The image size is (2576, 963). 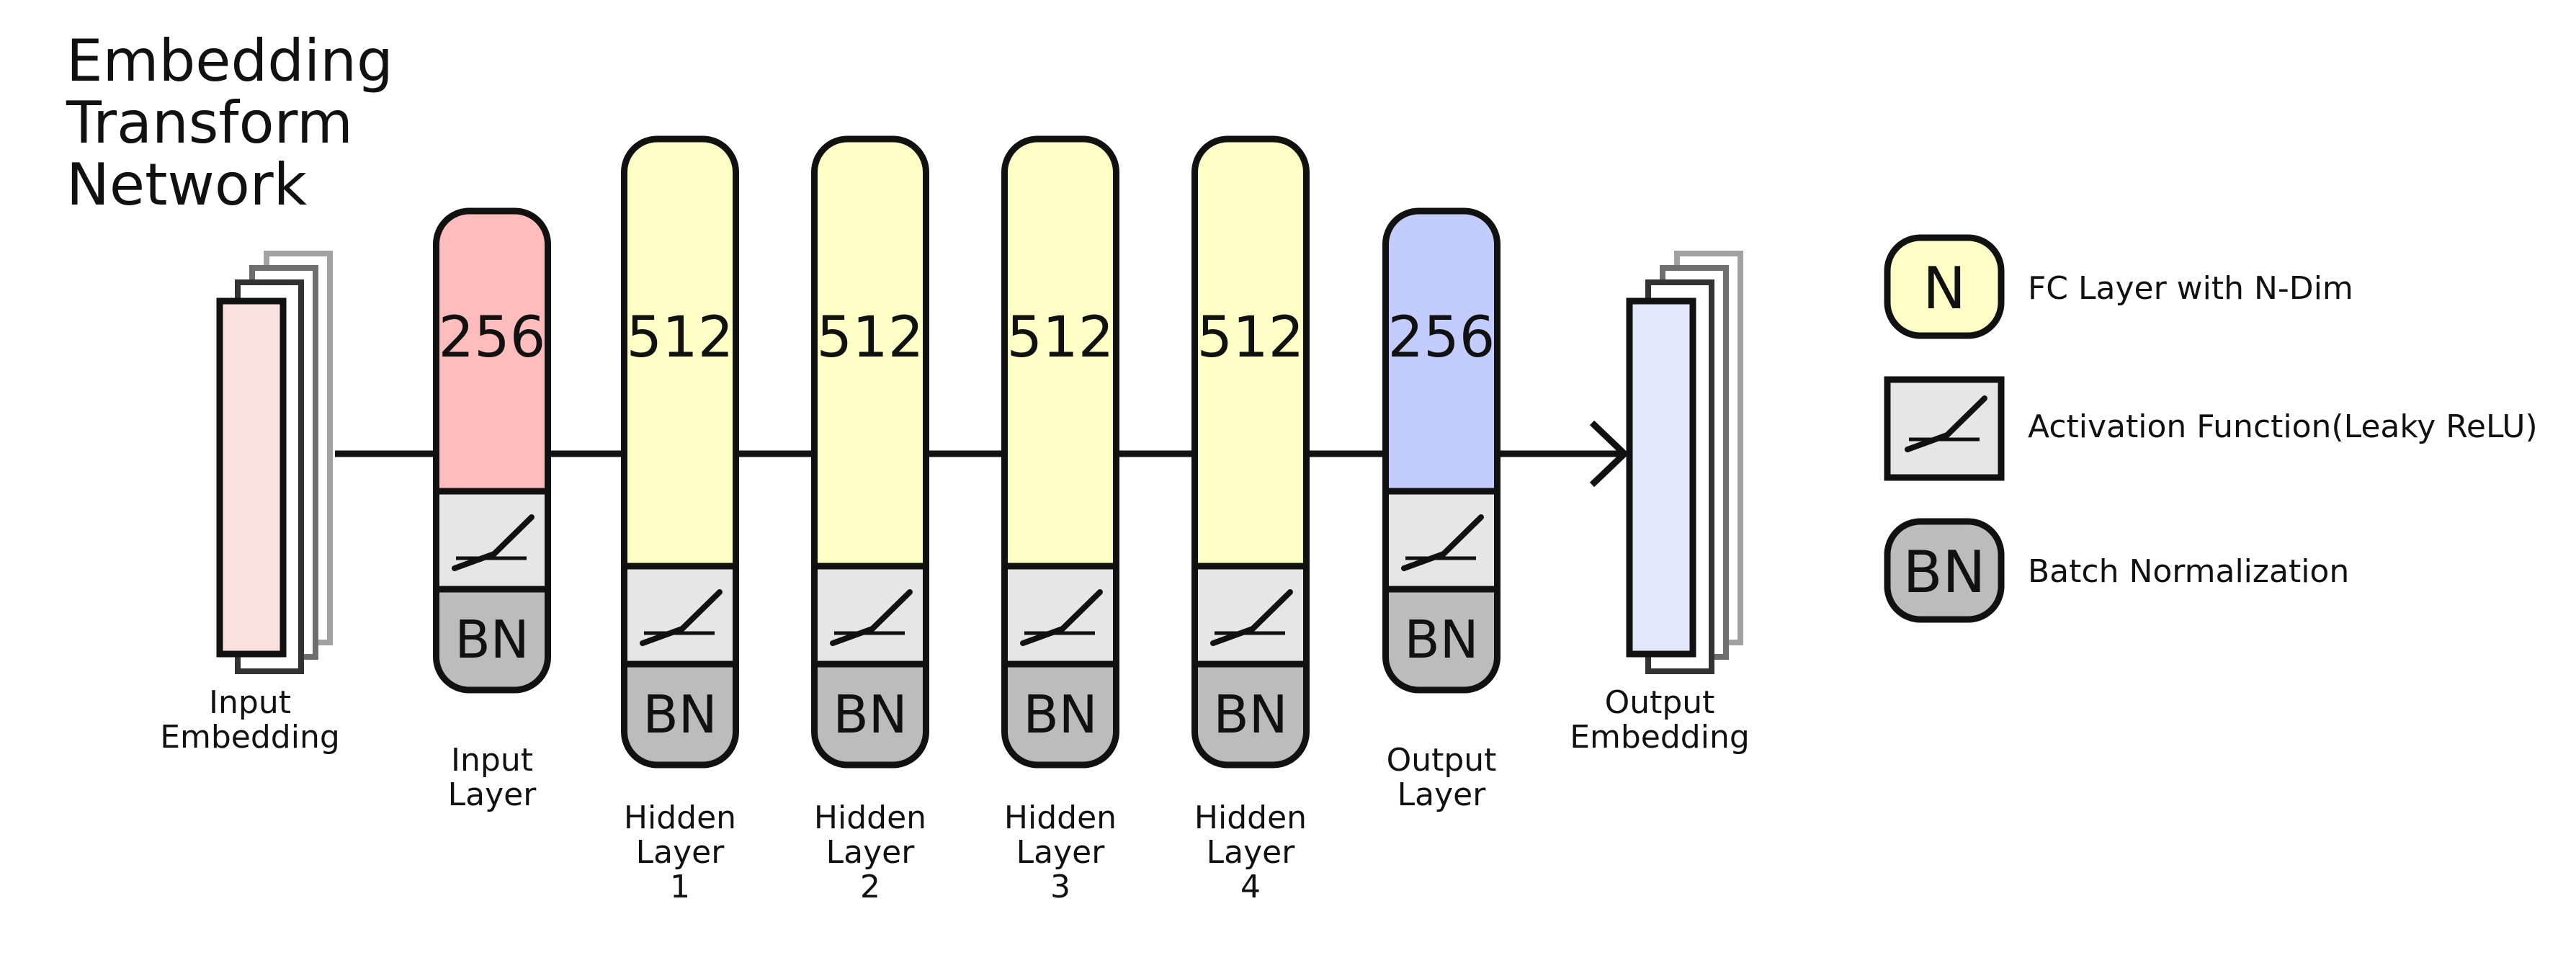 I want to click on hidden-layer-1-label-line-3: 1, so click(x=680, y=887).